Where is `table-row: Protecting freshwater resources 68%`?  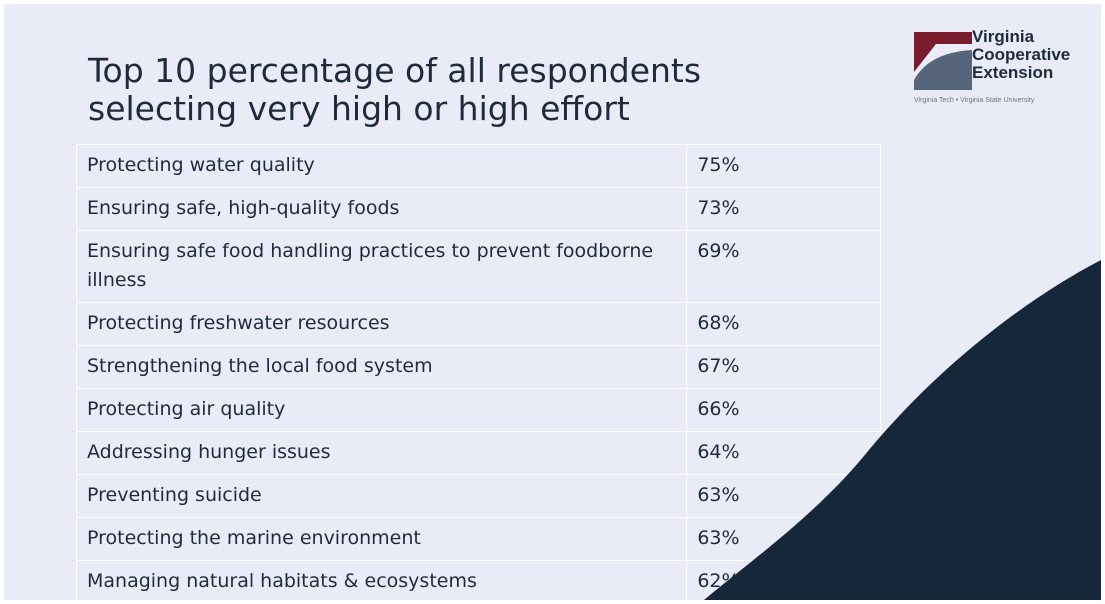
table-row: Protecting freshwater resources 68% is located at coordinates (478, 324).